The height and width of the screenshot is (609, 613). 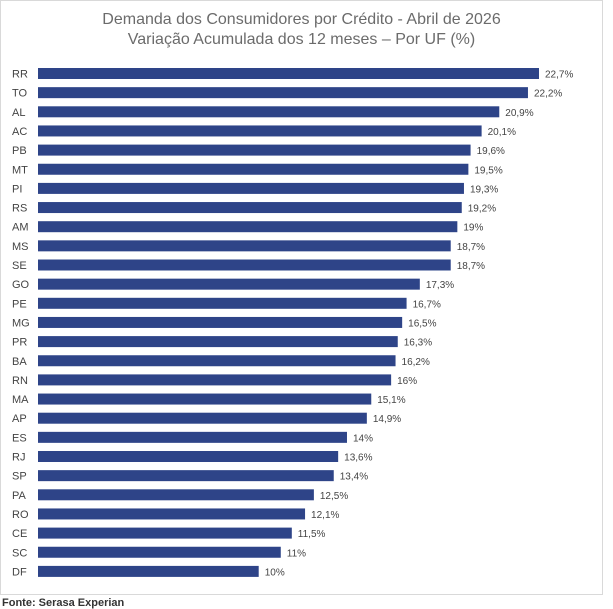 I want to click on bar-al, so click(x=269, y=112).